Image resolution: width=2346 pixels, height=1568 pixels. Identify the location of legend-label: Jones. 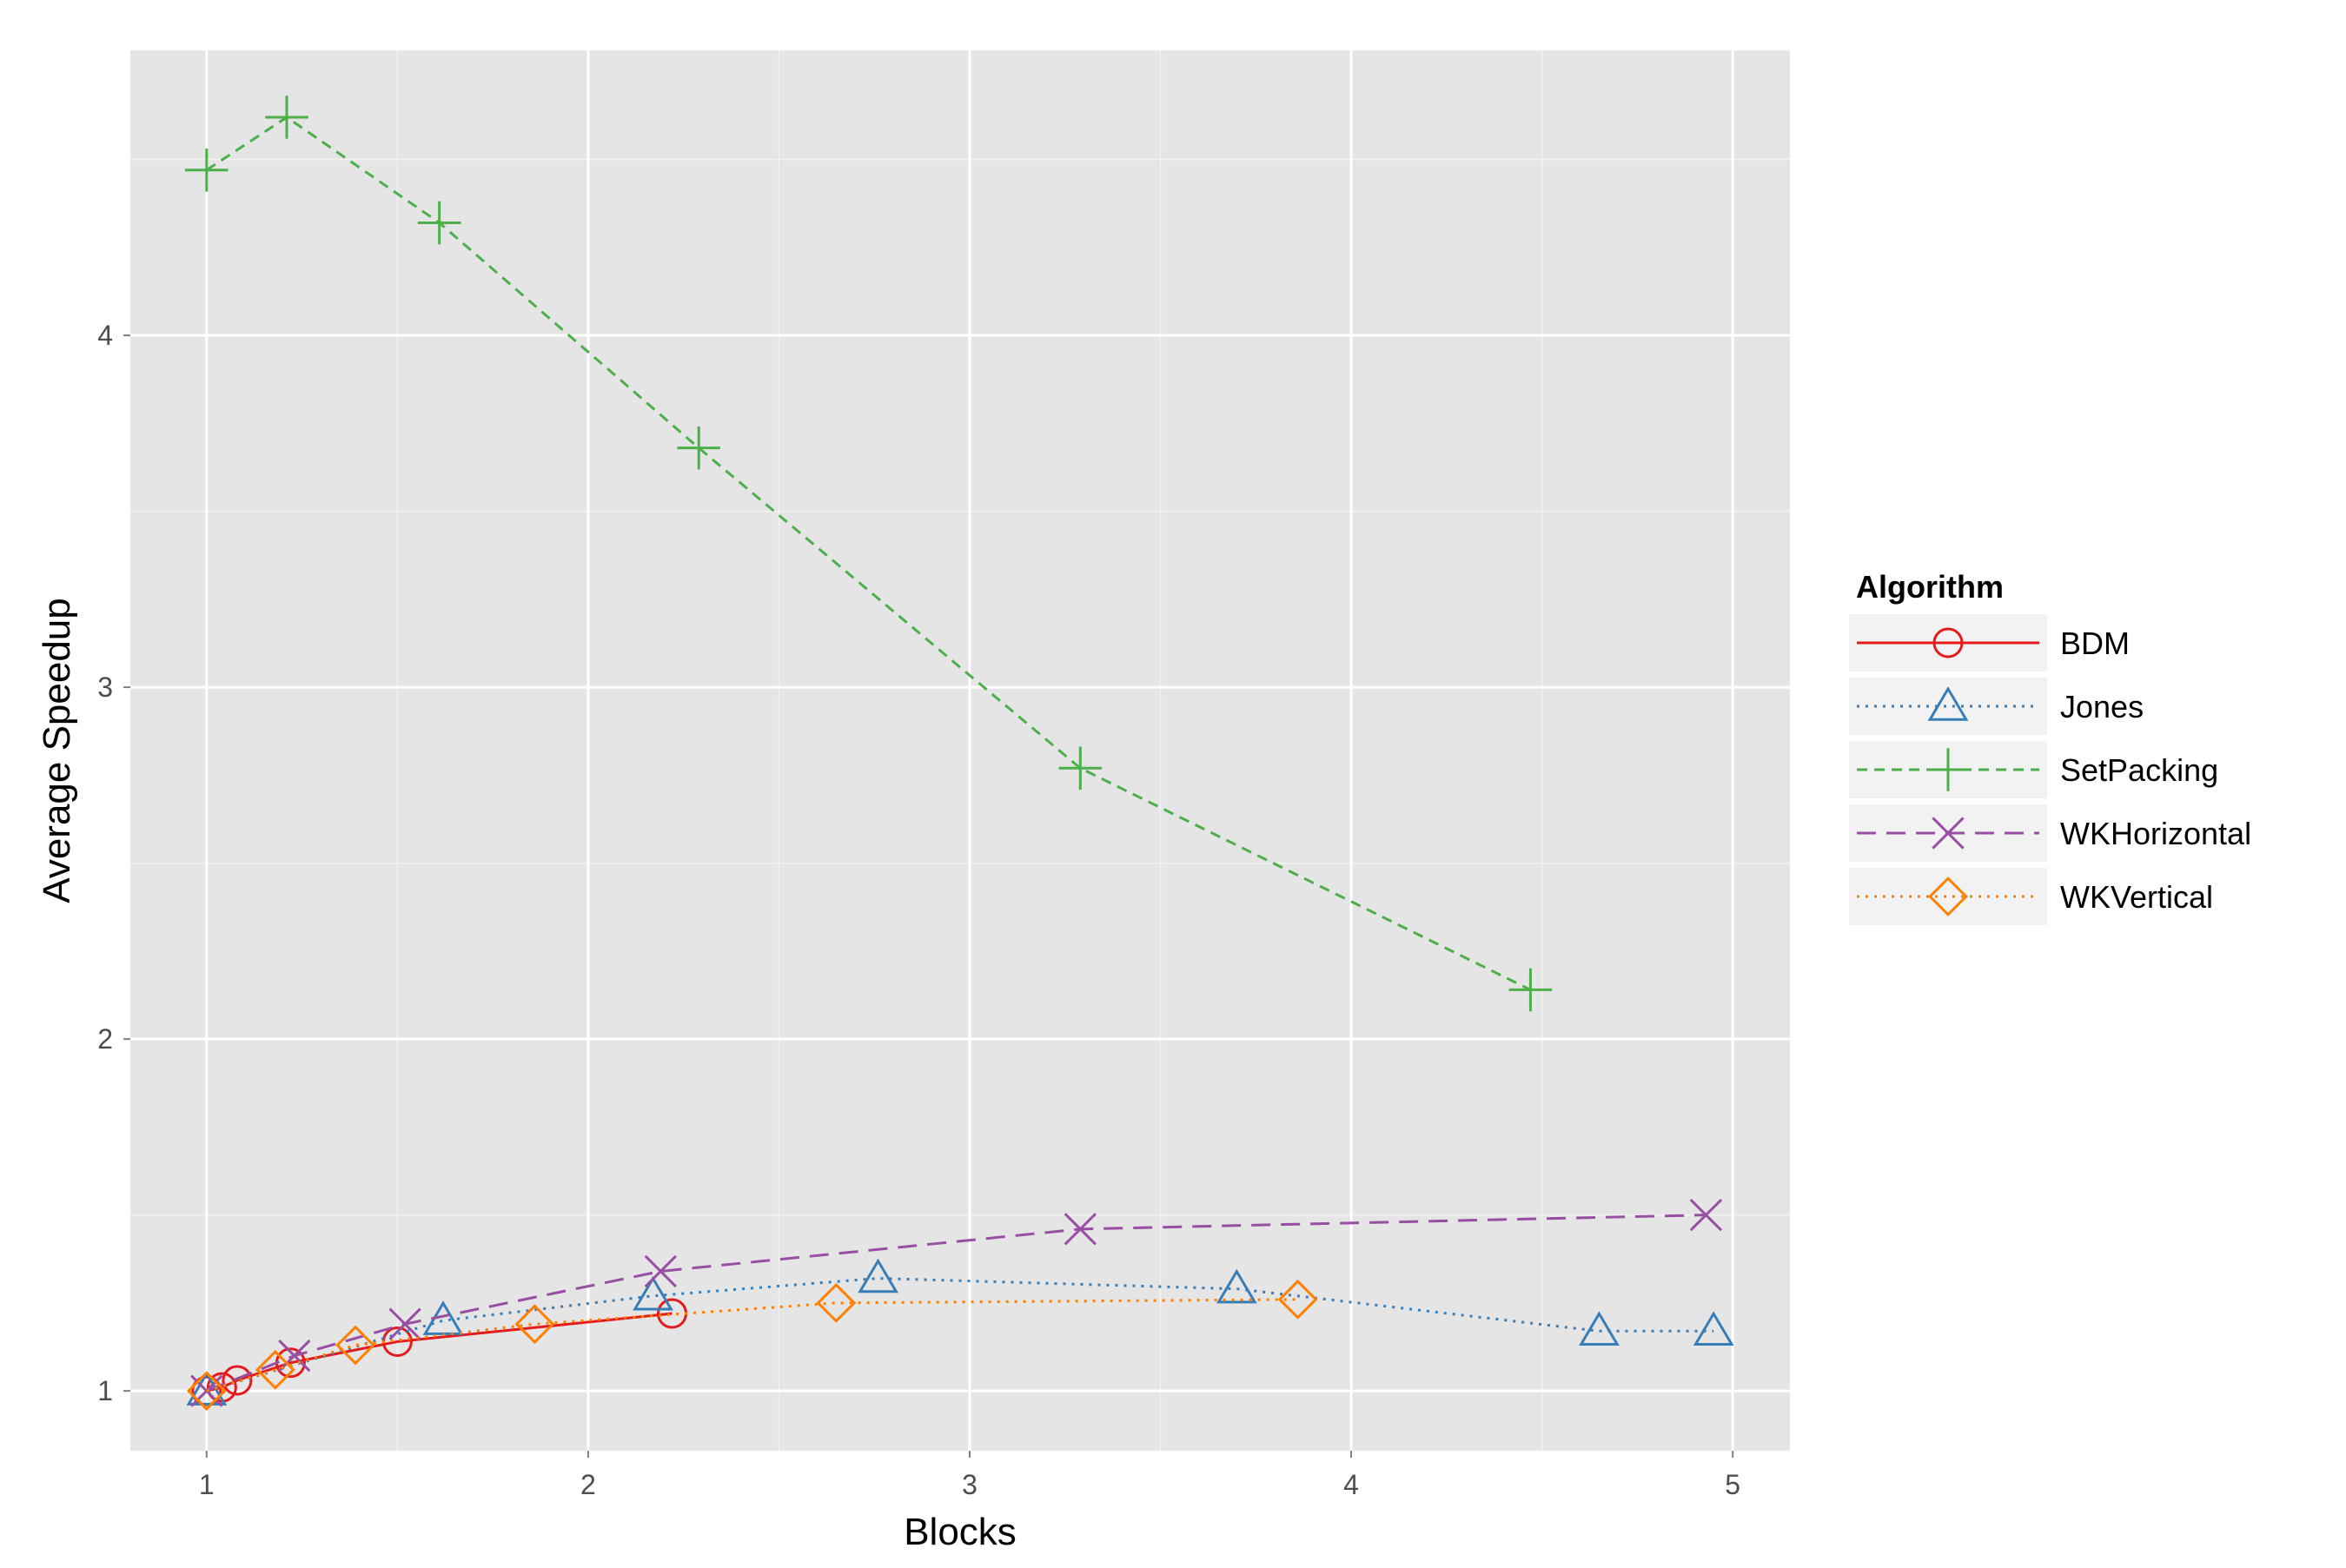
(2102, 706).